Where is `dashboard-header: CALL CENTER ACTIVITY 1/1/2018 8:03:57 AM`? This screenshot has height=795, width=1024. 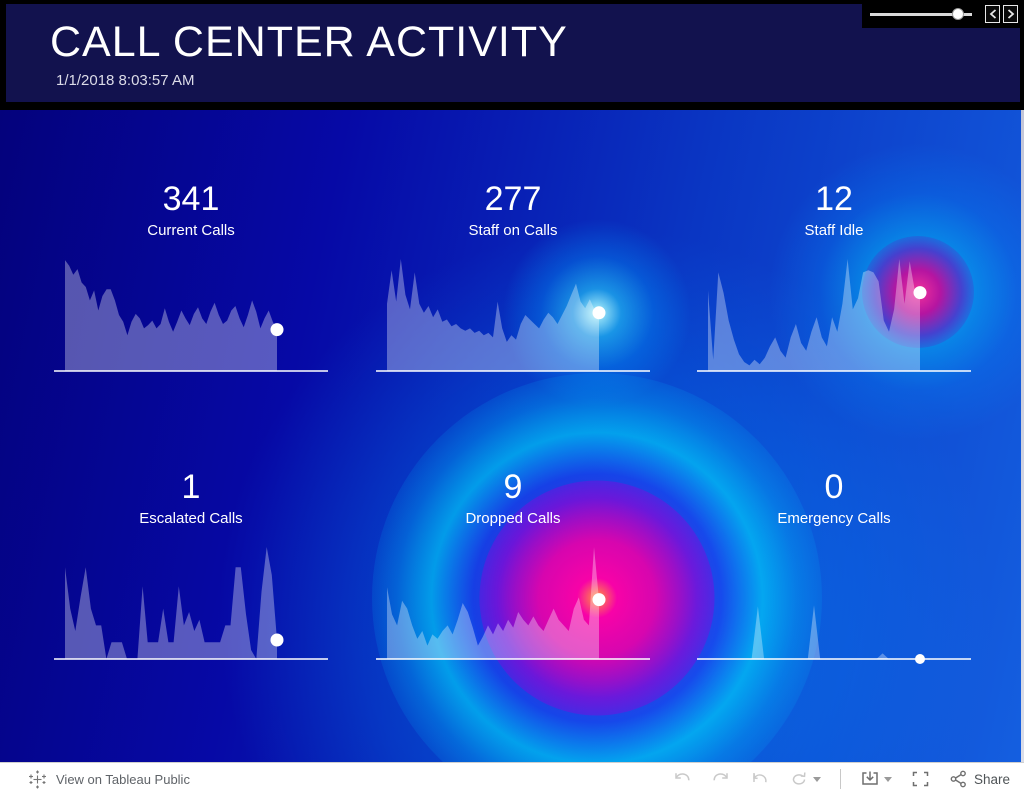 dashboard-header: CALL CENTER ACTIVITY 1/1/2018 8:03:57 AM is located at coordinates (512, 55).